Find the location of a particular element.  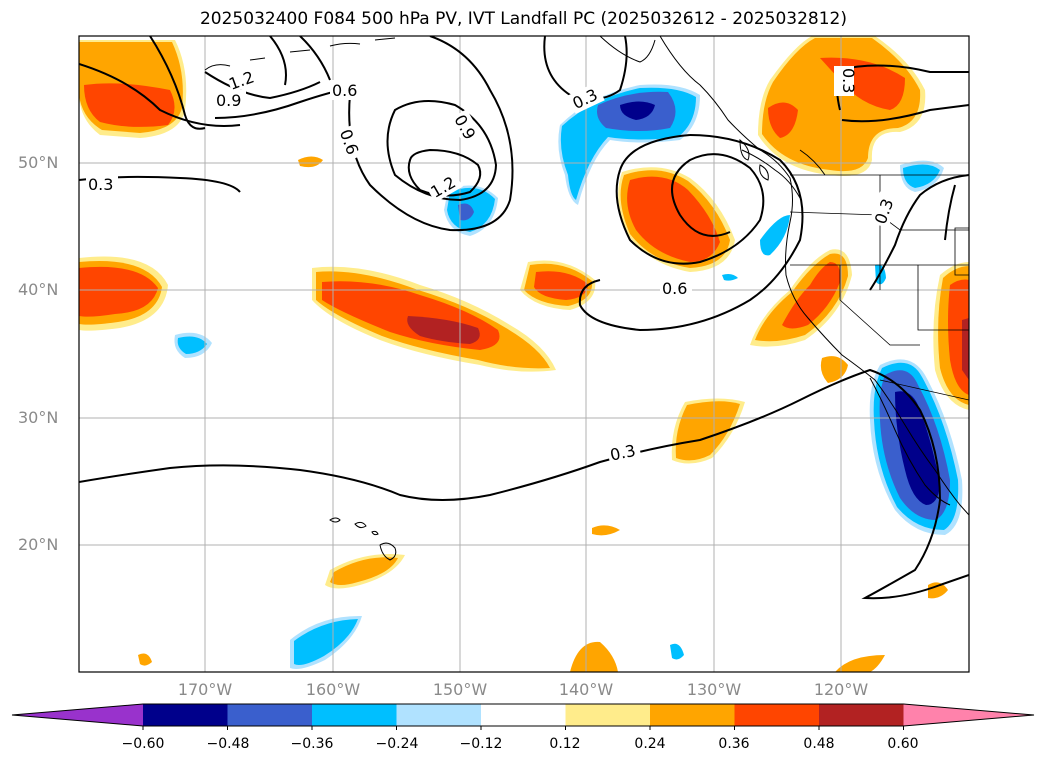

colorbar-tick-2: −0.48 is located at coordinates (228, 744).